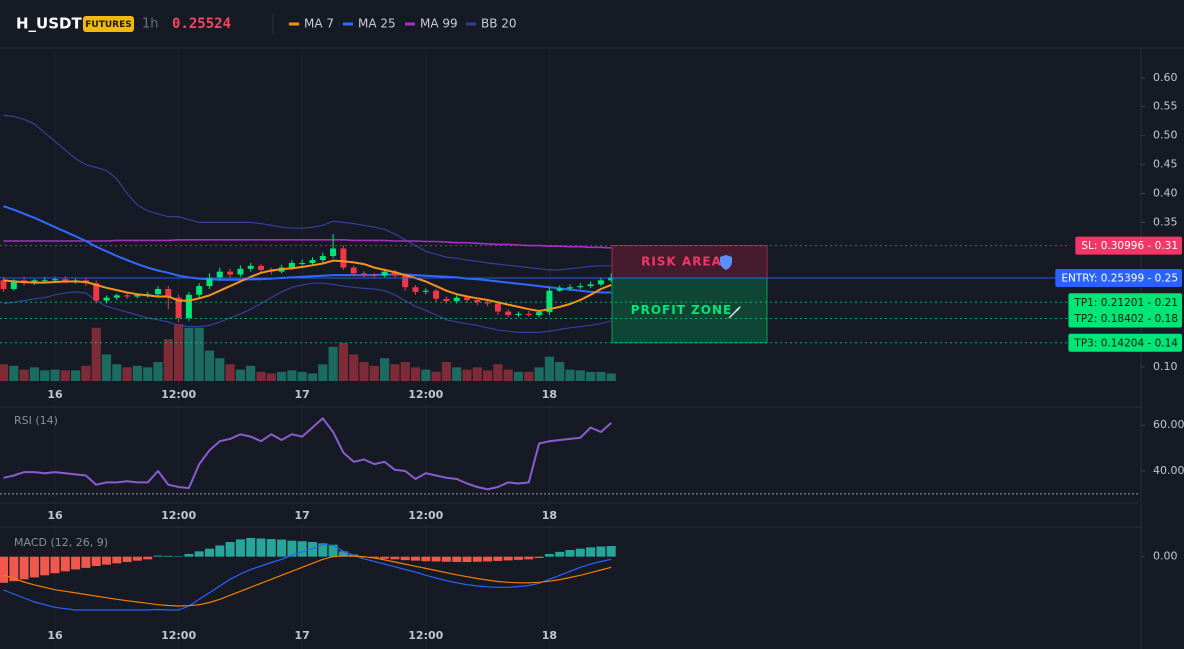 This screenshot has height=649, width=1184. Describe the element at coordinates (726, 262) in the screenshot. I see `shield-icon` at that location.